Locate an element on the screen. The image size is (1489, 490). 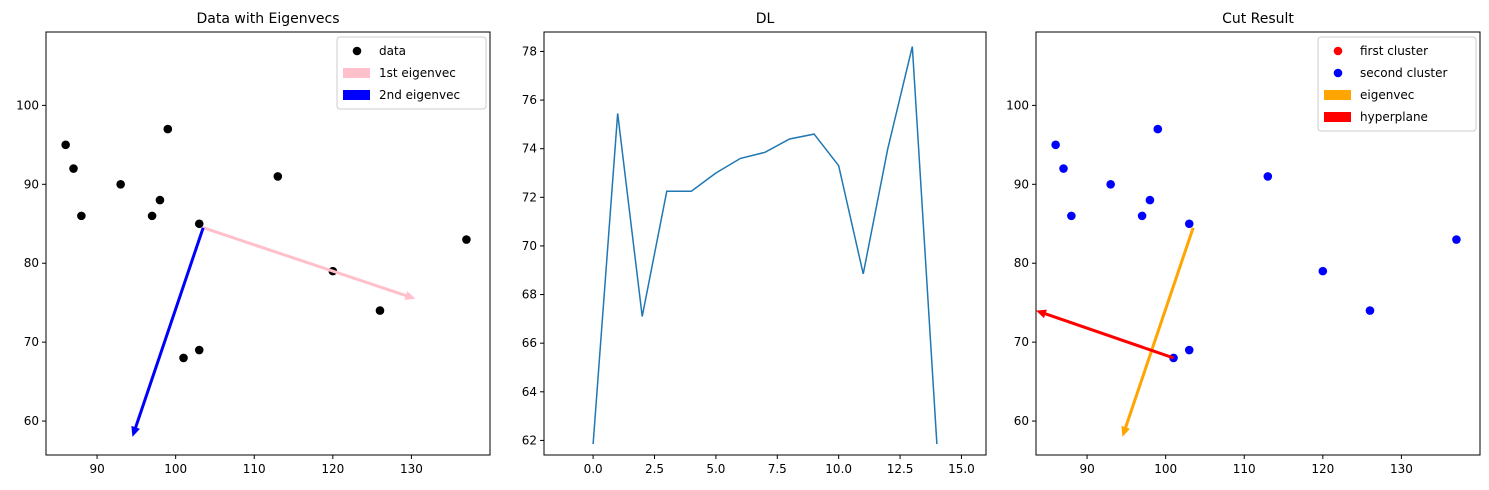
x-tick-label: 15.0 is located at coordinates (961, 469).